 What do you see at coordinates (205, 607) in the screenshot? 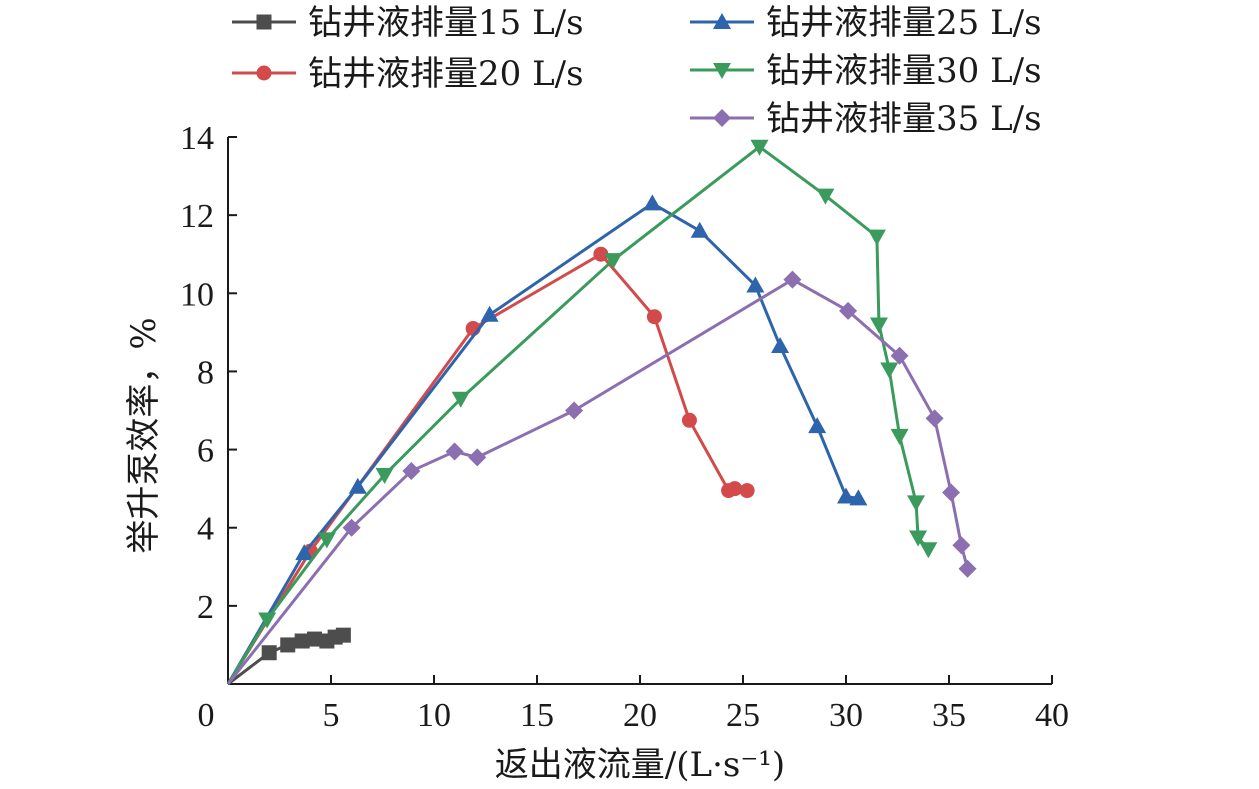
I see `y-tick-label: 2` at bounding box center [205, 607].